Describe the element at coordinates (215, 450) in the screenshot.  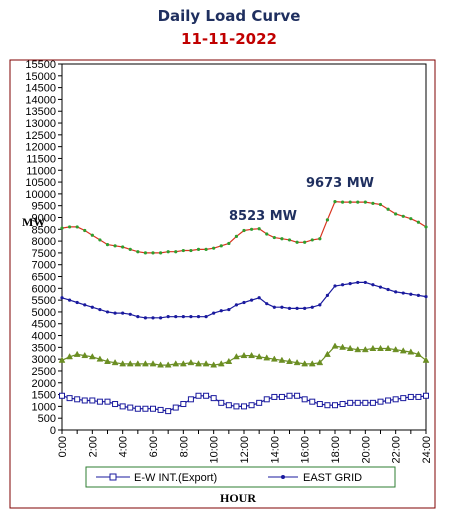
I see `x-tick-label: 10:00` at that location.